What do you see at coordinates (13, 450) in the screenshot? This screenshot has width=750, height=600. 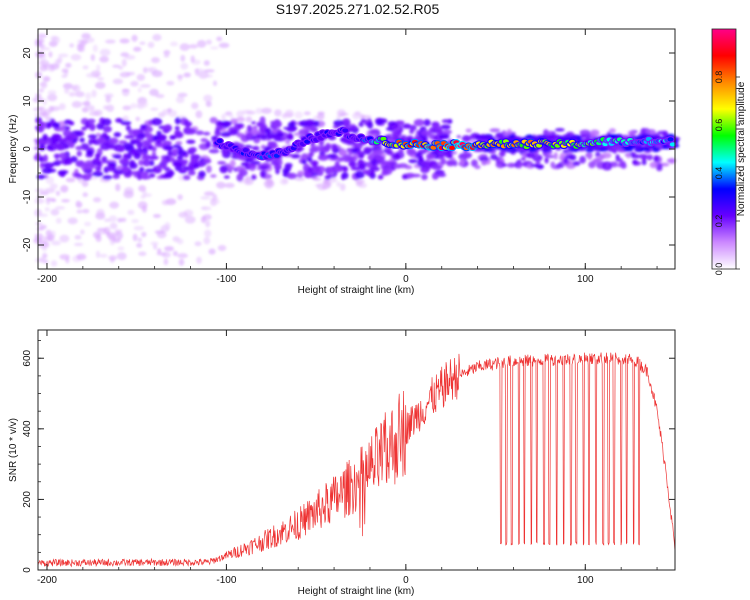 I see `snr-y-axis-label: SNR (10 * v/v)` at bounding box center [13, 450].